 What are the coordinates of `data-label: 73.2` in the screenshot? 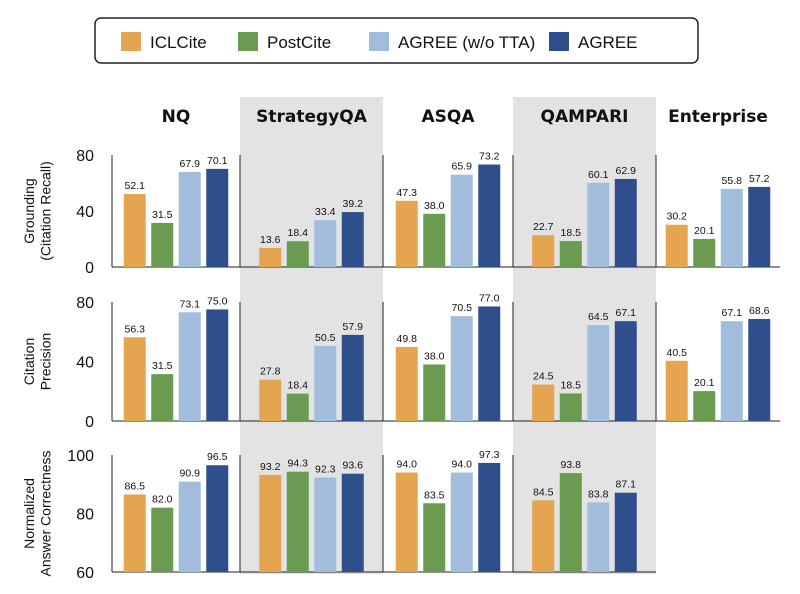 It's located at (489, 157).